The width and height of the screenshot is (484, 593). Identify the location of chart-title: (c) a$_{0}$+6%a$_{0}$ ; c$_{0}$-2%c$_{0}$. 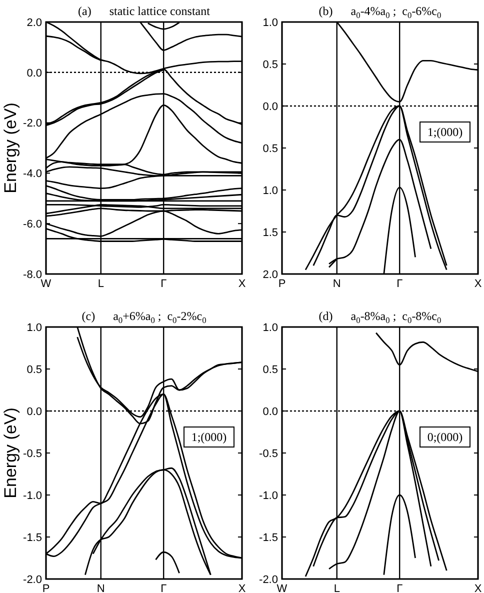
(144, 317).